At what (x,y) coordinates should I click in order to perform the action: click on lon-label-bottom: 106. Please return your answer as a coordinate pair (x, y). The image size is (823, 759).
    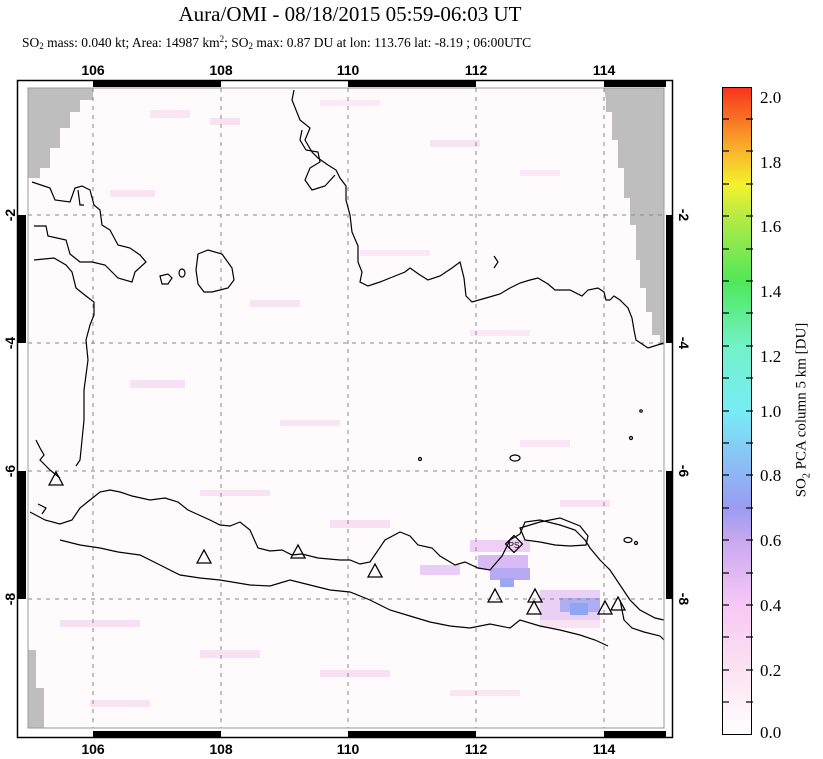
    Looking at the image, I should click on (93, 749).